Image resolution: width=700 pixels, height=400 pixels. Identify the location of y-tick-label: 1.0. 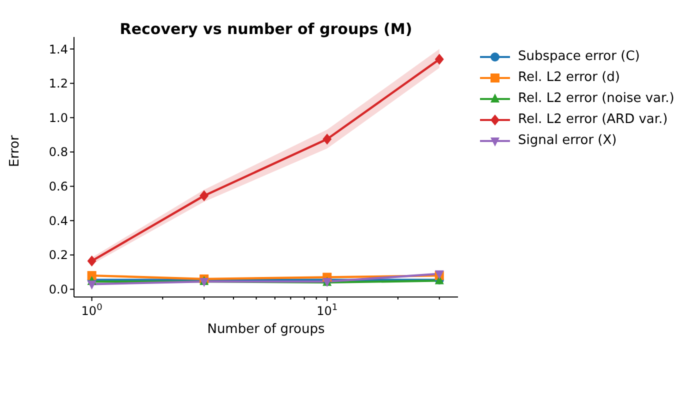
(58, 117).